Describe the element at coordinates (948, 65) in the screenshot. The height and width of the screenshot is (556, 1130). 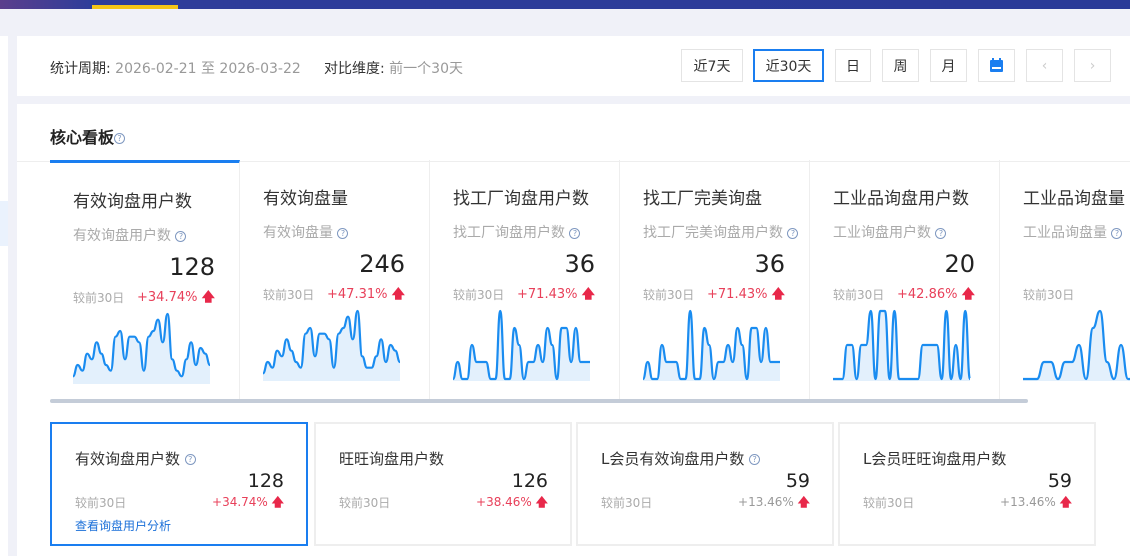
I see `month-button: 月` at that location.